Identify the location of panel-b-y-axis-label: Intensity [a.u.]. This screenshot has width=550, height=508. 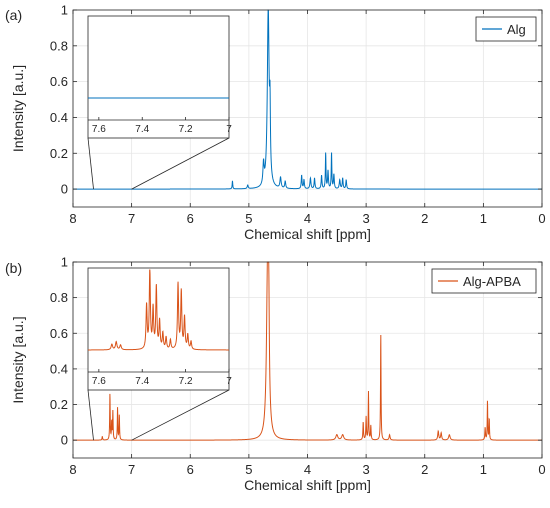
(18, 359).